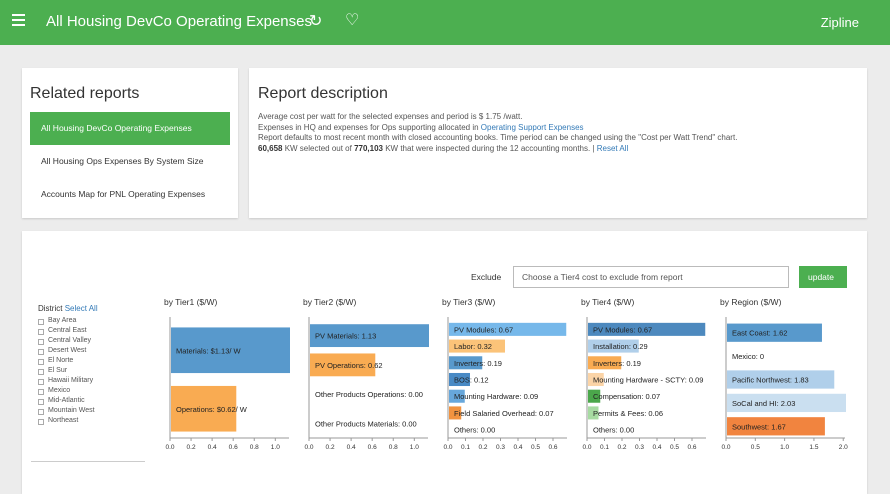  What do you see at coordinates (316, 21) in the screenshot?
I see `refresh-icon: ↻` at bounding box center [316, 21].